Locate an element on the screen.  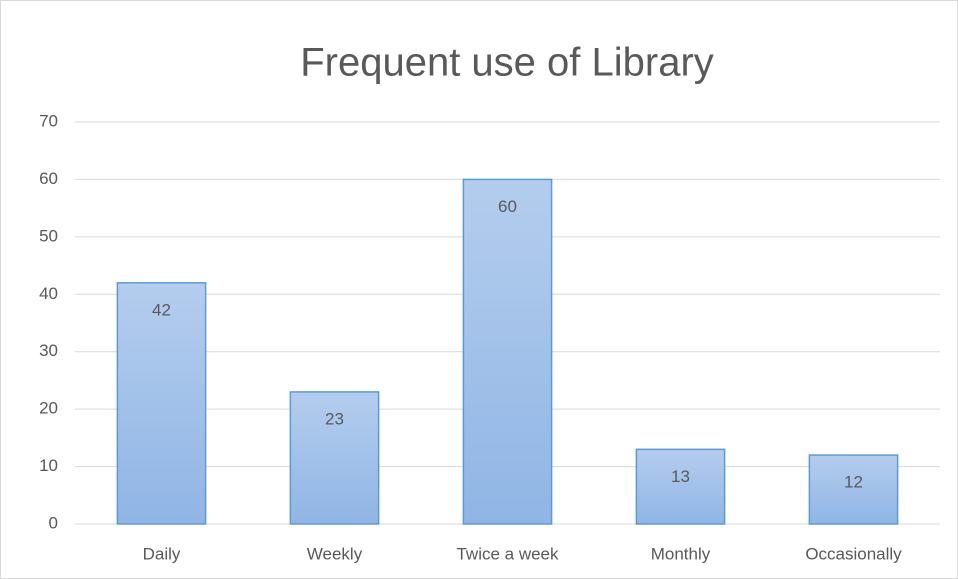
x-tick-label: Weekly is located at coordinates (335, 553).